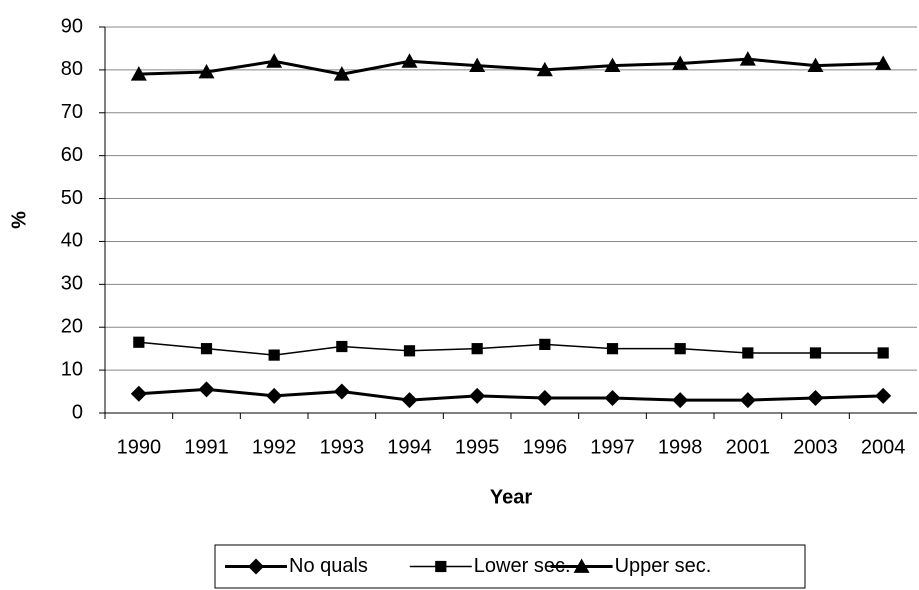  I want to click on y-axis-title: %, so click(19, 220).